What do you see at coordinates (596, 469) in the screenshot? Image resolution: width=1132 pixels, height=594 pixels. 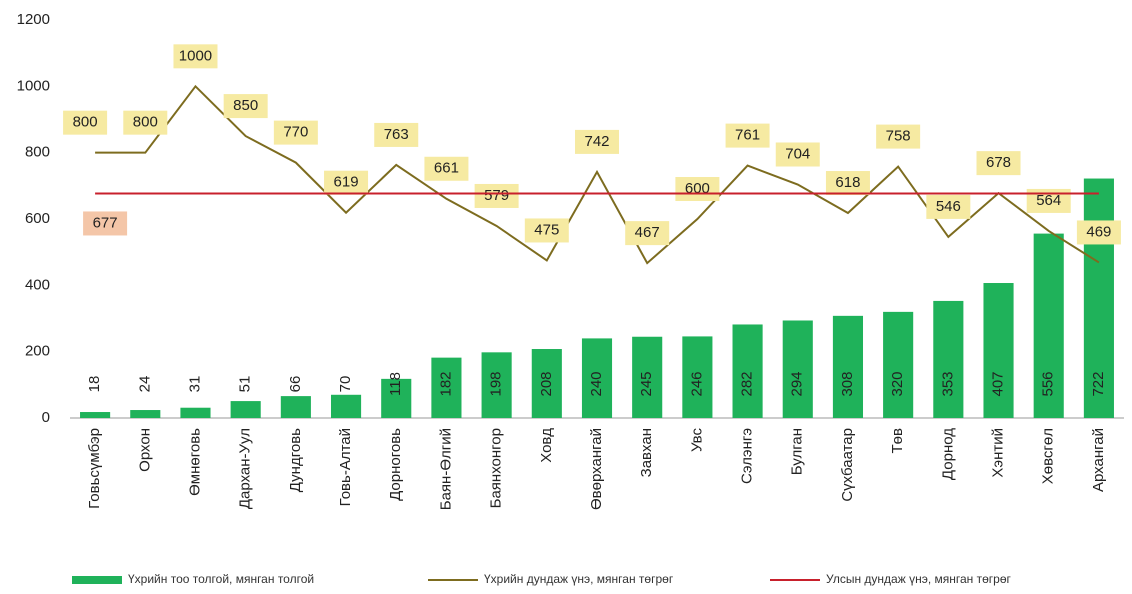 I see `x-tick-label: Өвөрхангай` at bounding box center [596, 469].